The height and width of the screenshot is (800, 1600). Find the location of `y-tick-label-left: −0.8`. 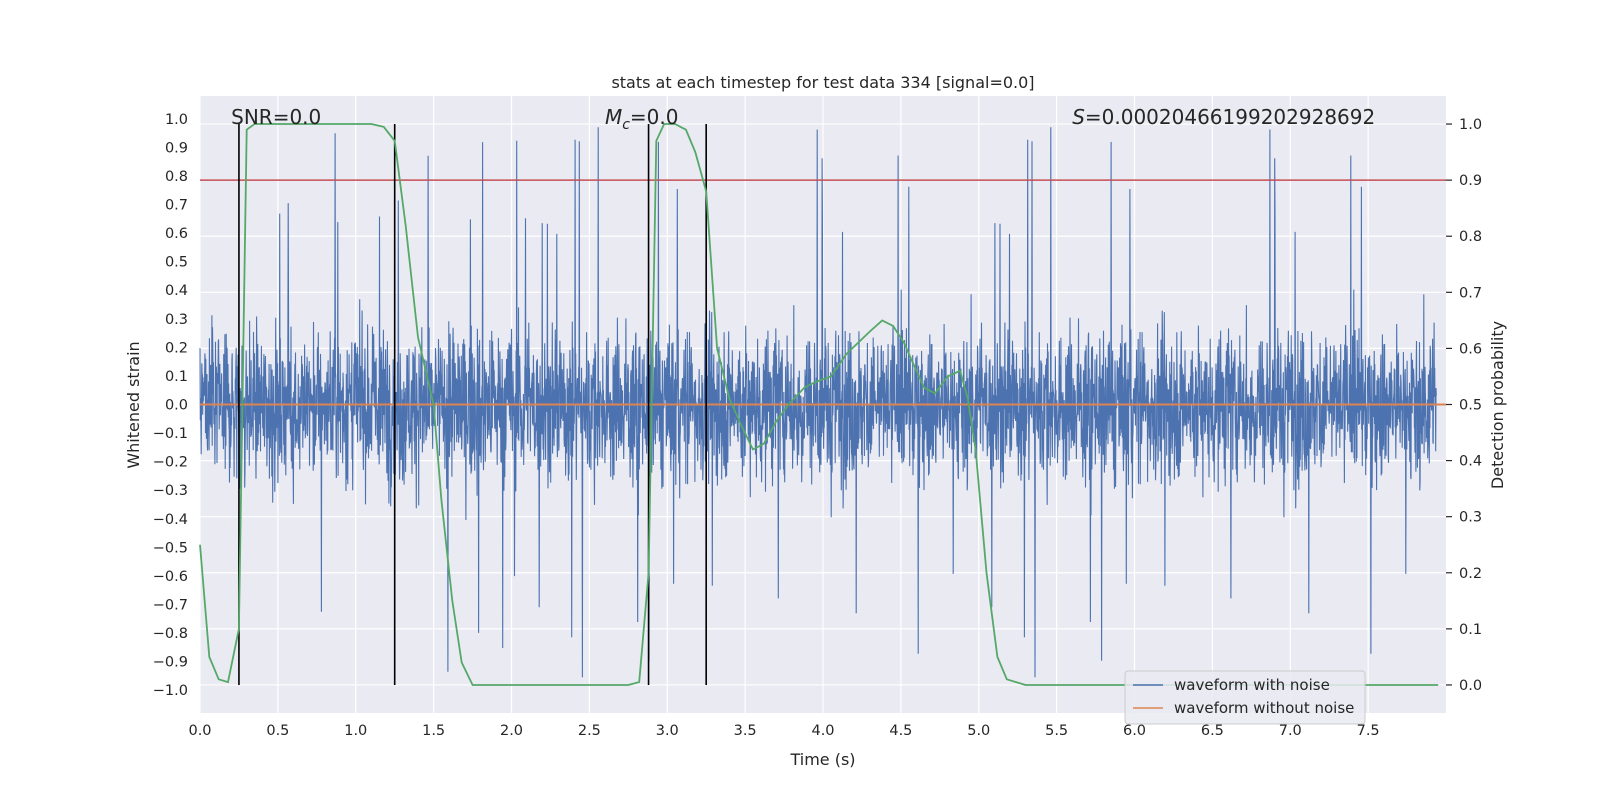

y-tick-label-left: −0.8 is located at coordinates (170, 634).